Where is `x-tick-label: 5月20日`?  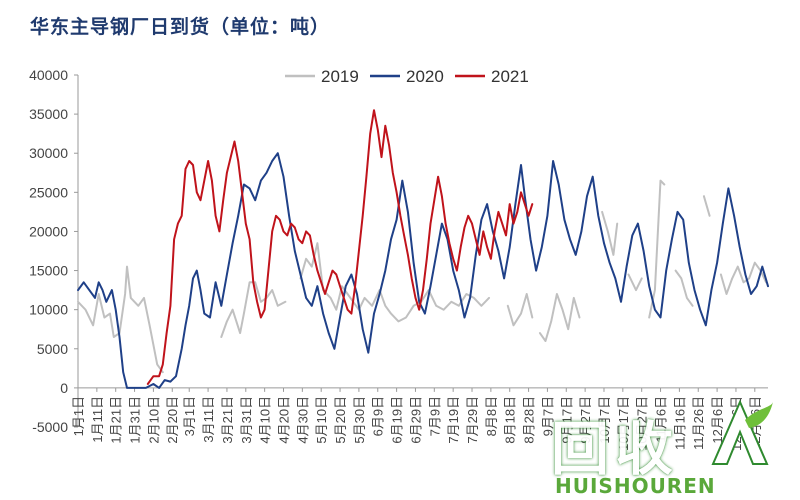 x-tick-label: 5月20日 is located at coordinates (340, 420).